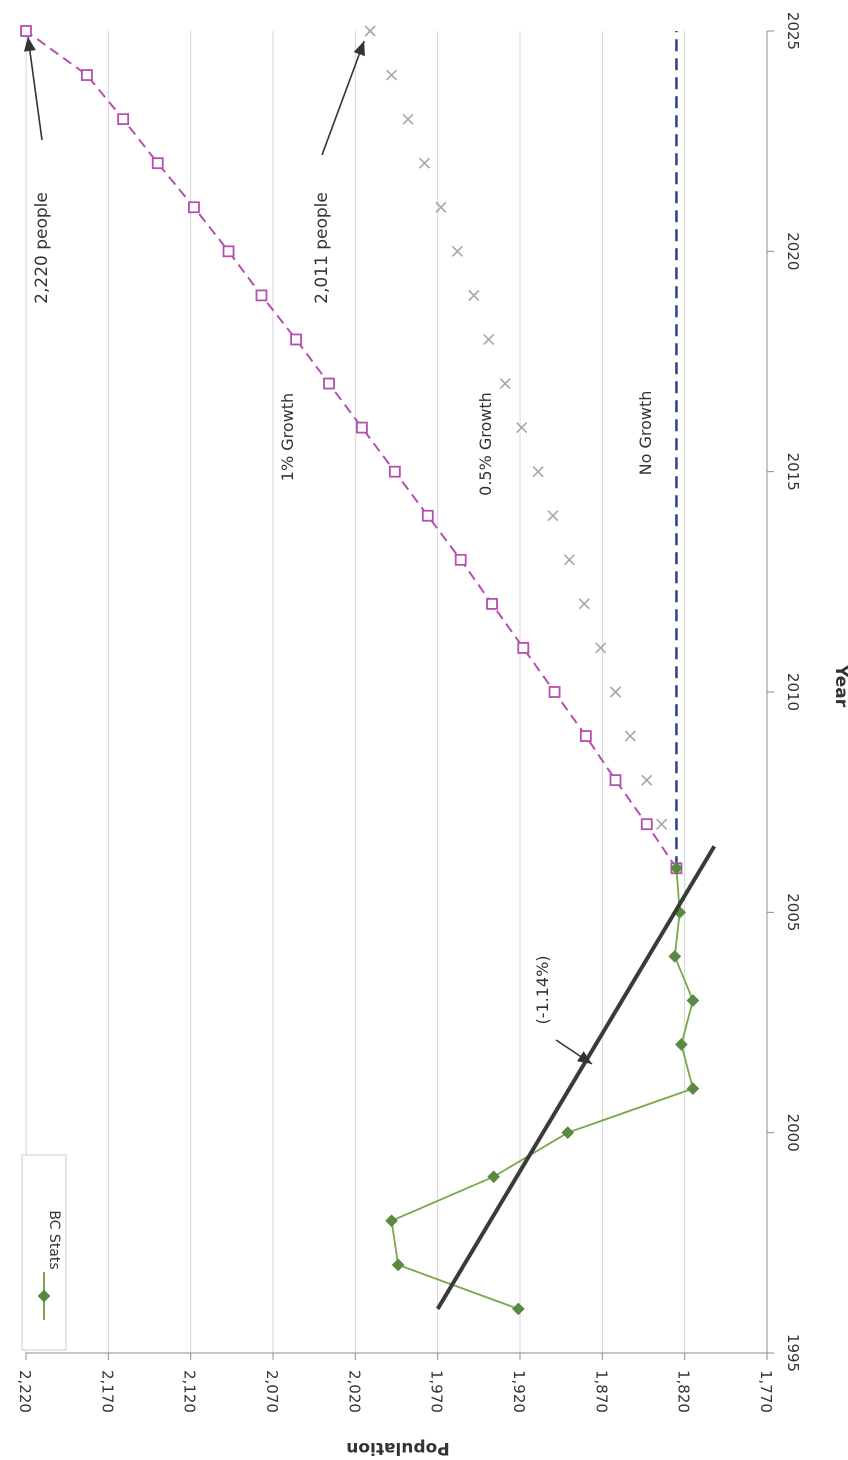  What do you see at coordinates (684, 1391) in the screenshot?
I see `y-tick-label: 1,820` at bounding box center [684, 1391].